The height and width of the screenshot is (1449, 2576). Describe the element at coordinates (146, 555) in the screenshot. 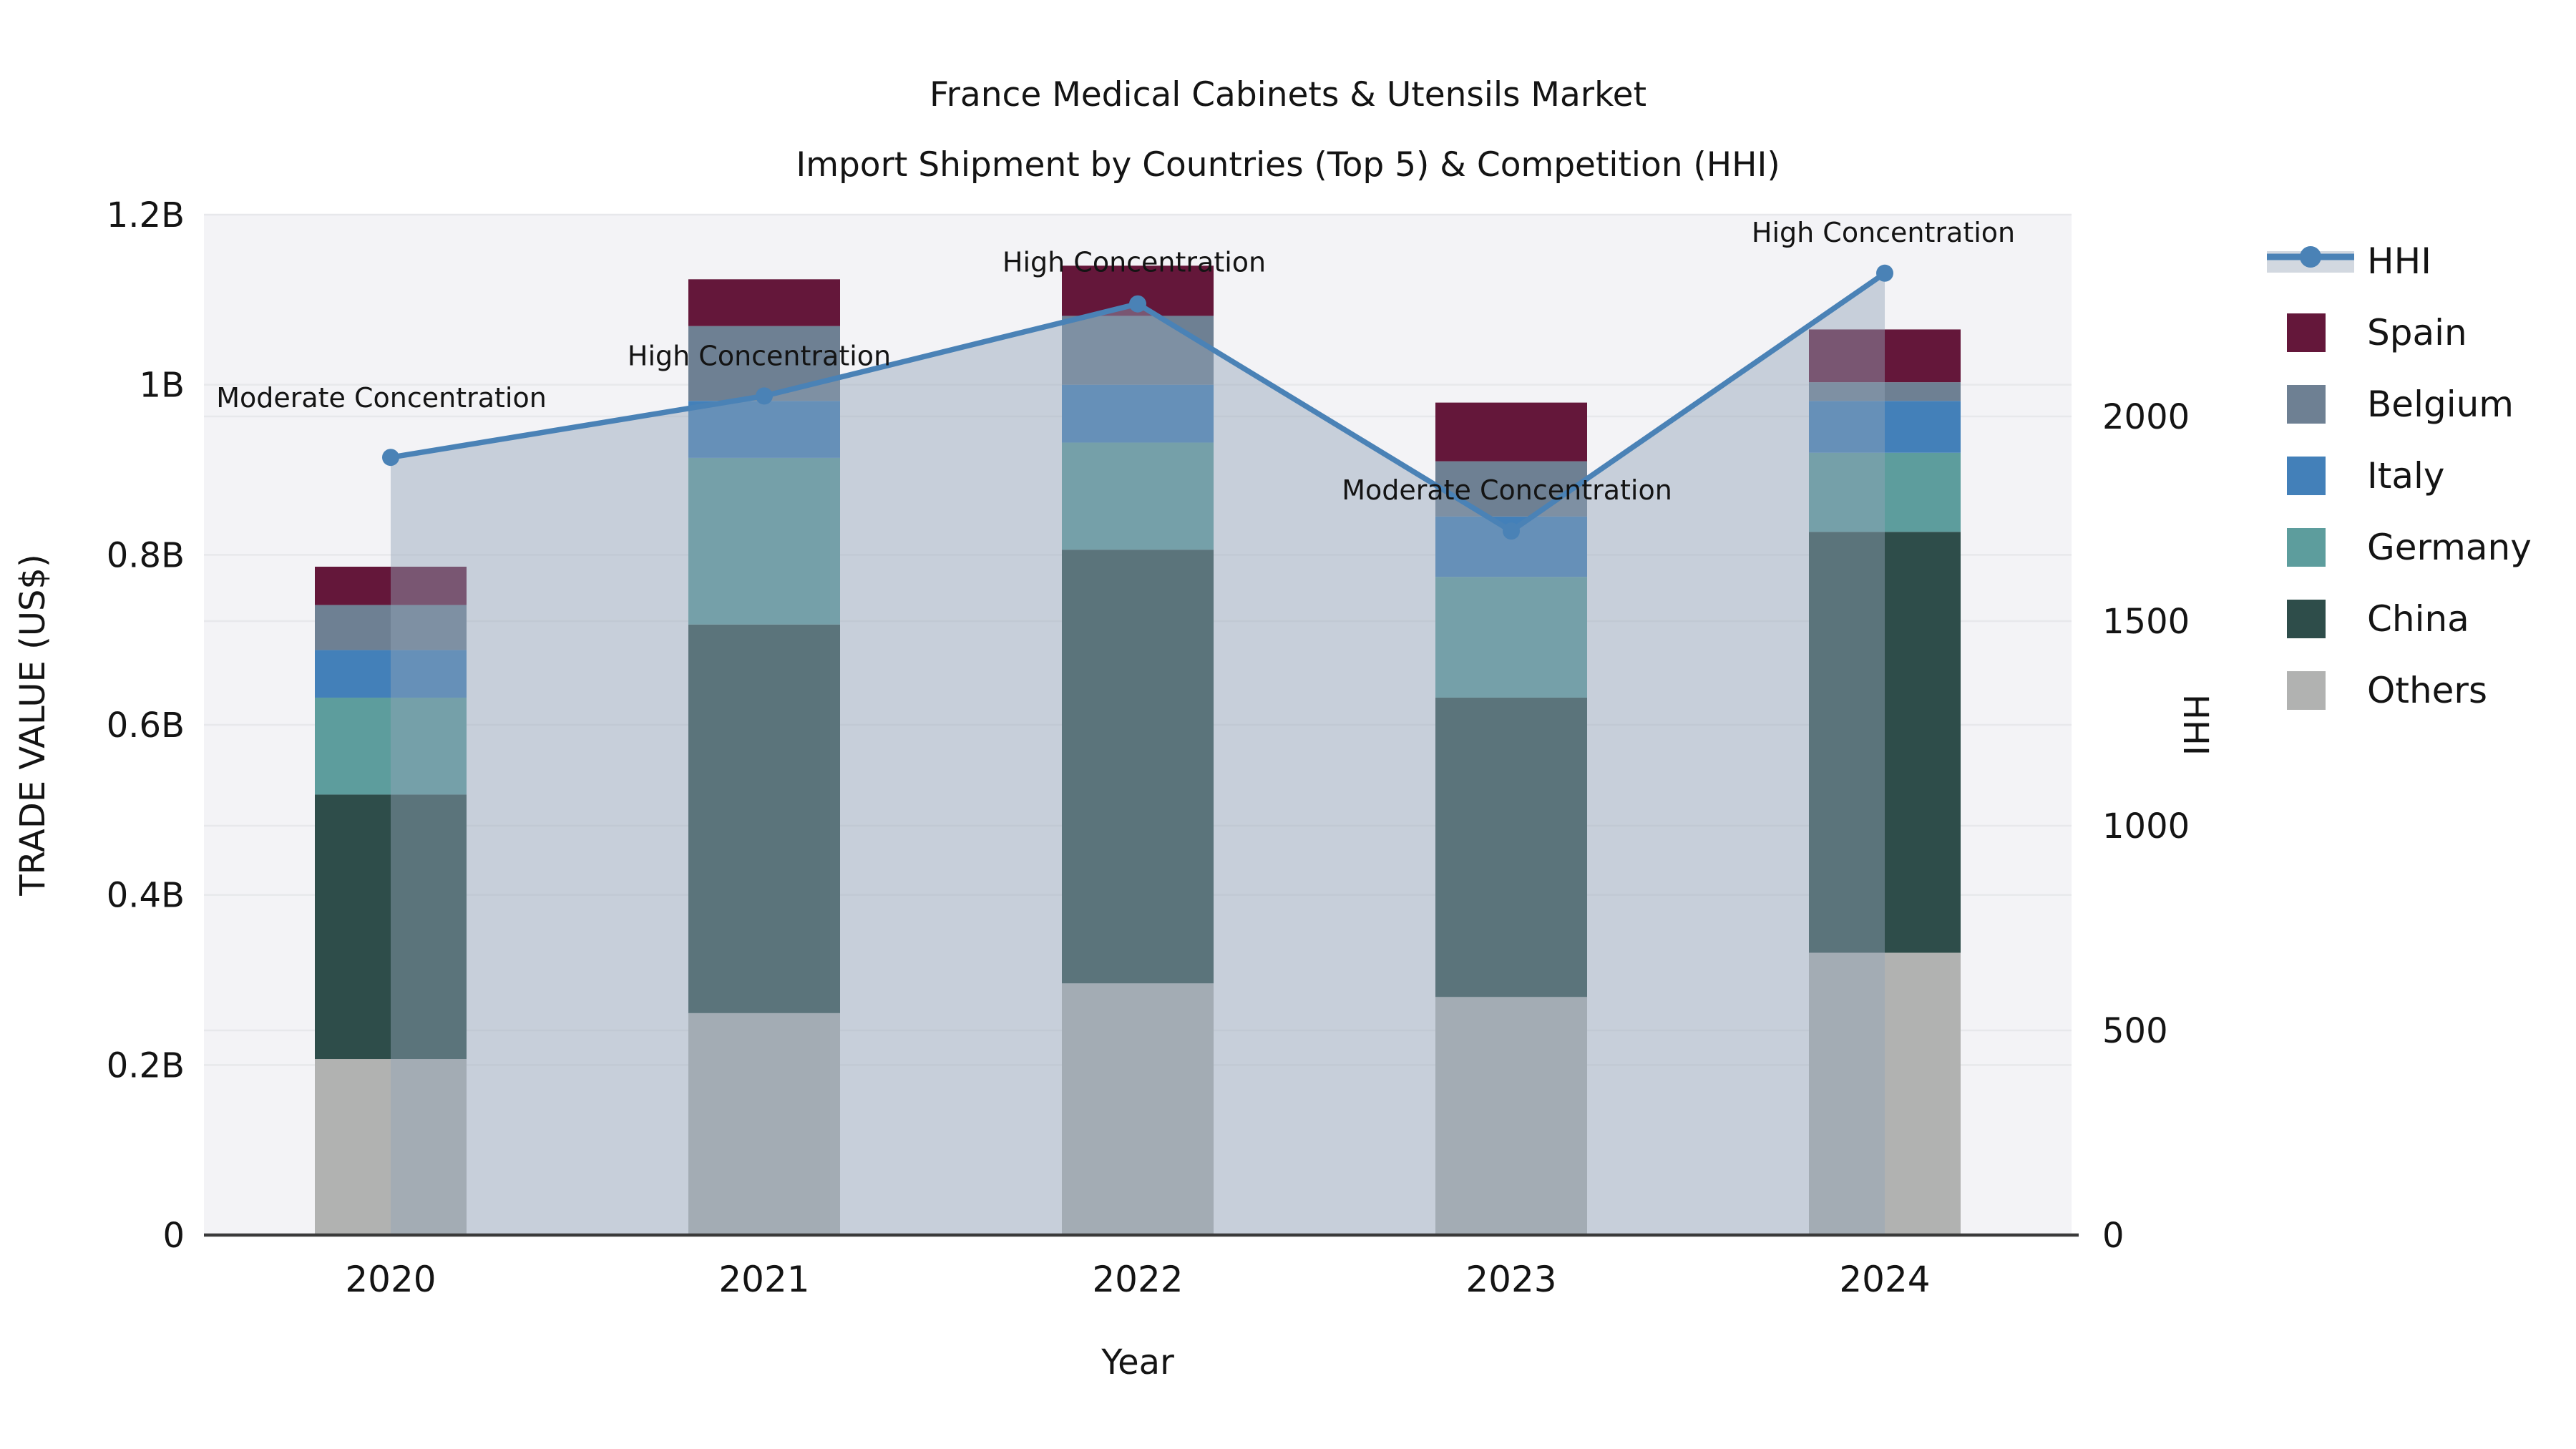

I see `left-tick-0.8B: 0.8B` at that location.